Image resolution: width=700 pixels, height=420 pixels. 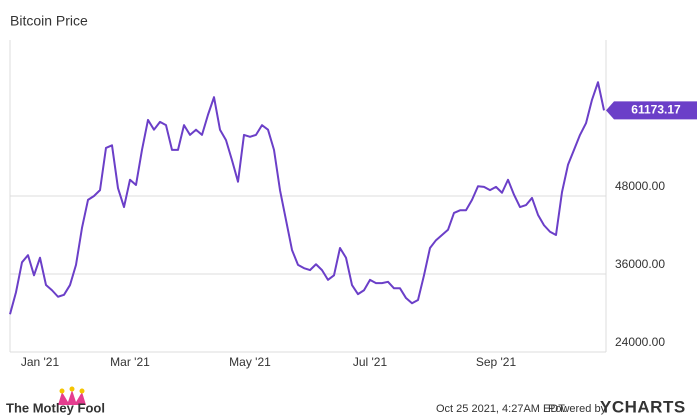 What do you see at coordinates (656, 110) in the screenshot?
I see `last-value-label: 61173.17` at bounding box center [656, 110].